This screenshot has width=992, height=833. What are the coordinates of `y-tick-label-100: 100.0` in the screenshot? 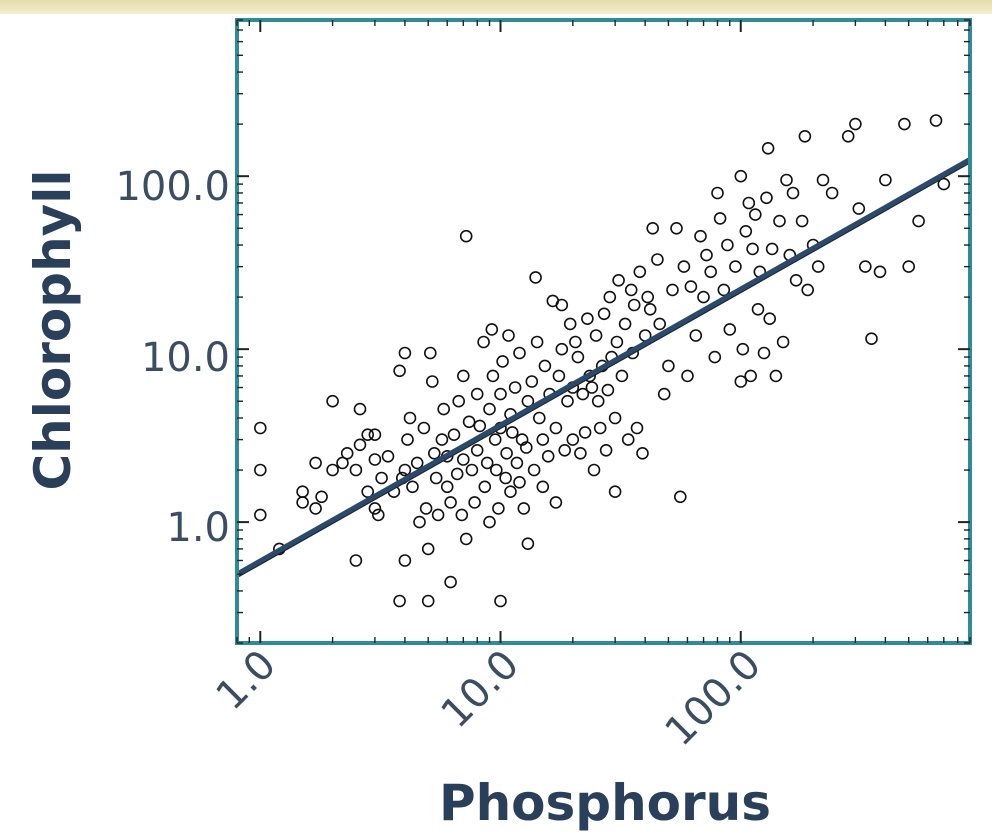 It's located at (172, 187).